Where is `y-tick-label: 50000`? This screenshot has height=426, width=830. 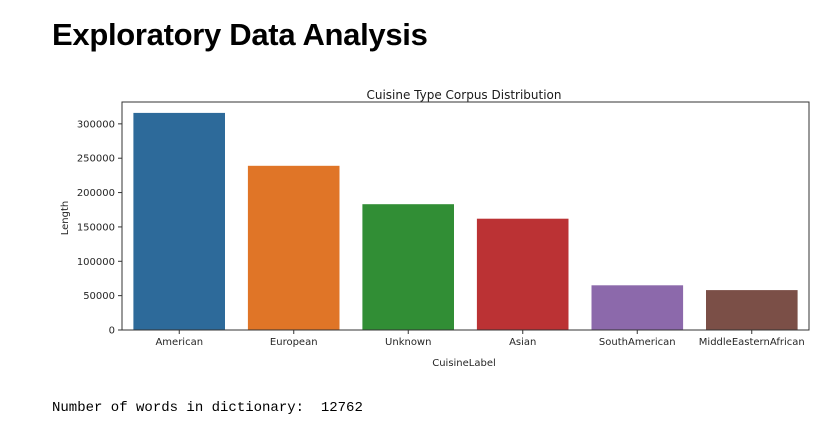
y-tick-label: 50000 is located at coordinates (99, 296).